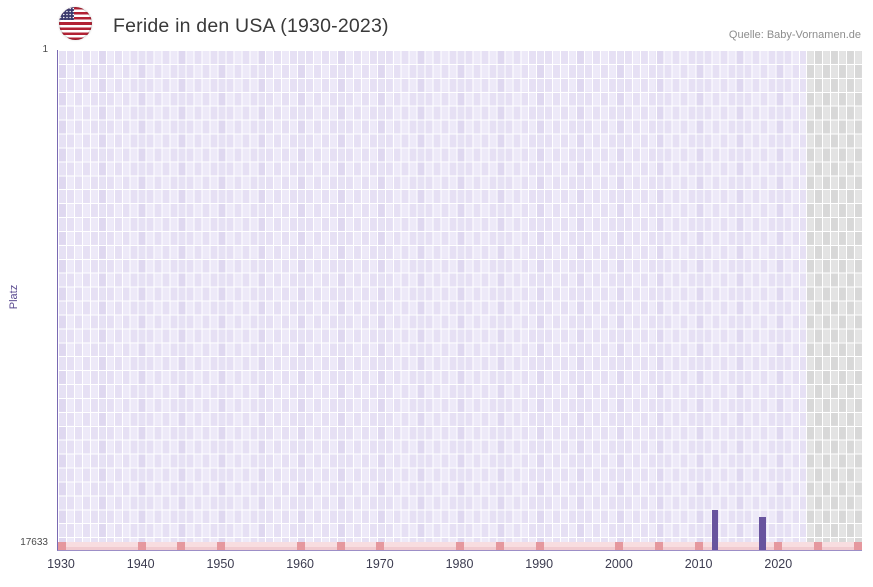 The image size is (873, 587). What do you see at coordinates (618, 564) in the screenshot?
I see `x-tick-2000: 2000` at bounding box center [618, 564].